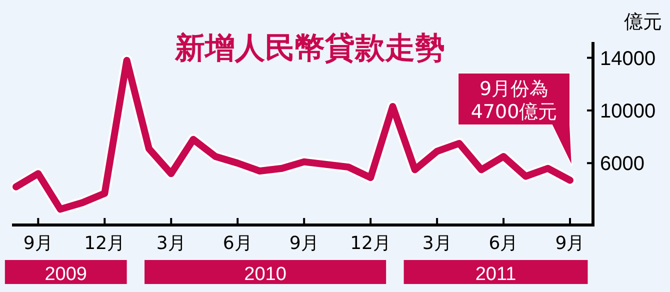 The width and height of the screenshot is (670, 292). Describe the element at coordinates (628, 59) in the screenshot. I see `y-tick-label: 14000` at that location.